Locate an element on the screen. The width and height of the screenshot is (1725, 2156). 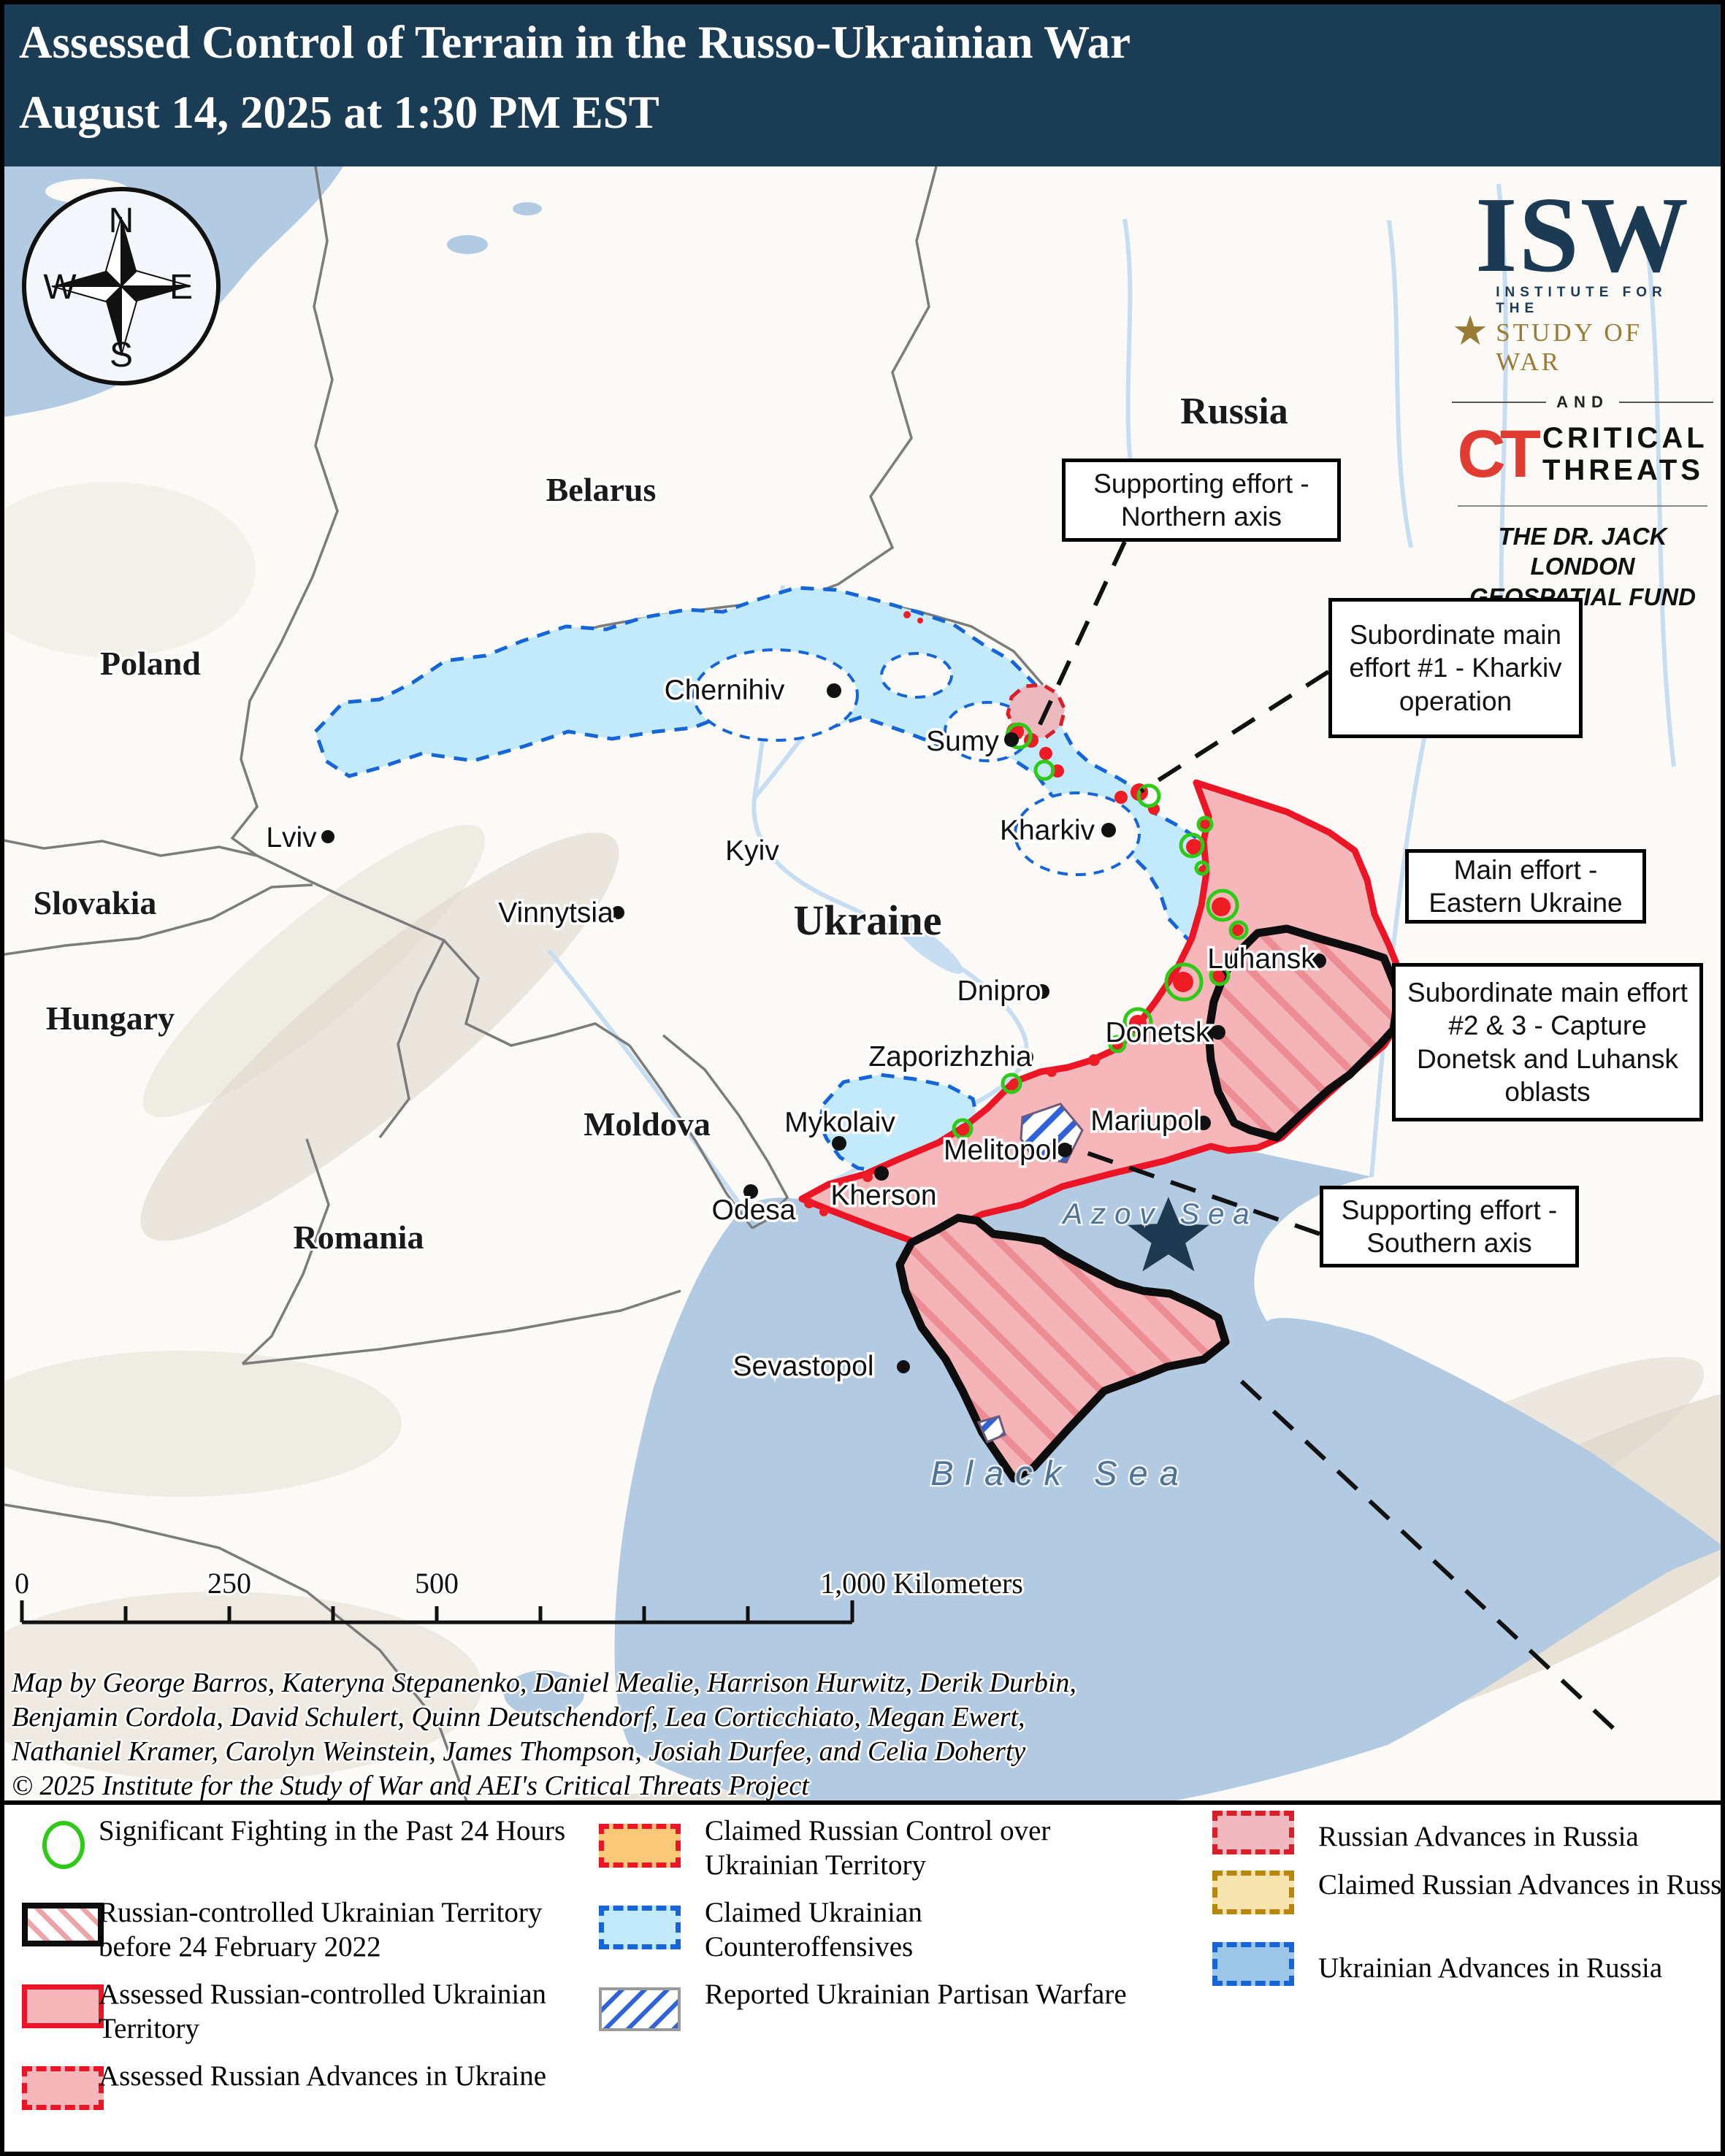
scale-bar is located at coordinates (437, 1612).